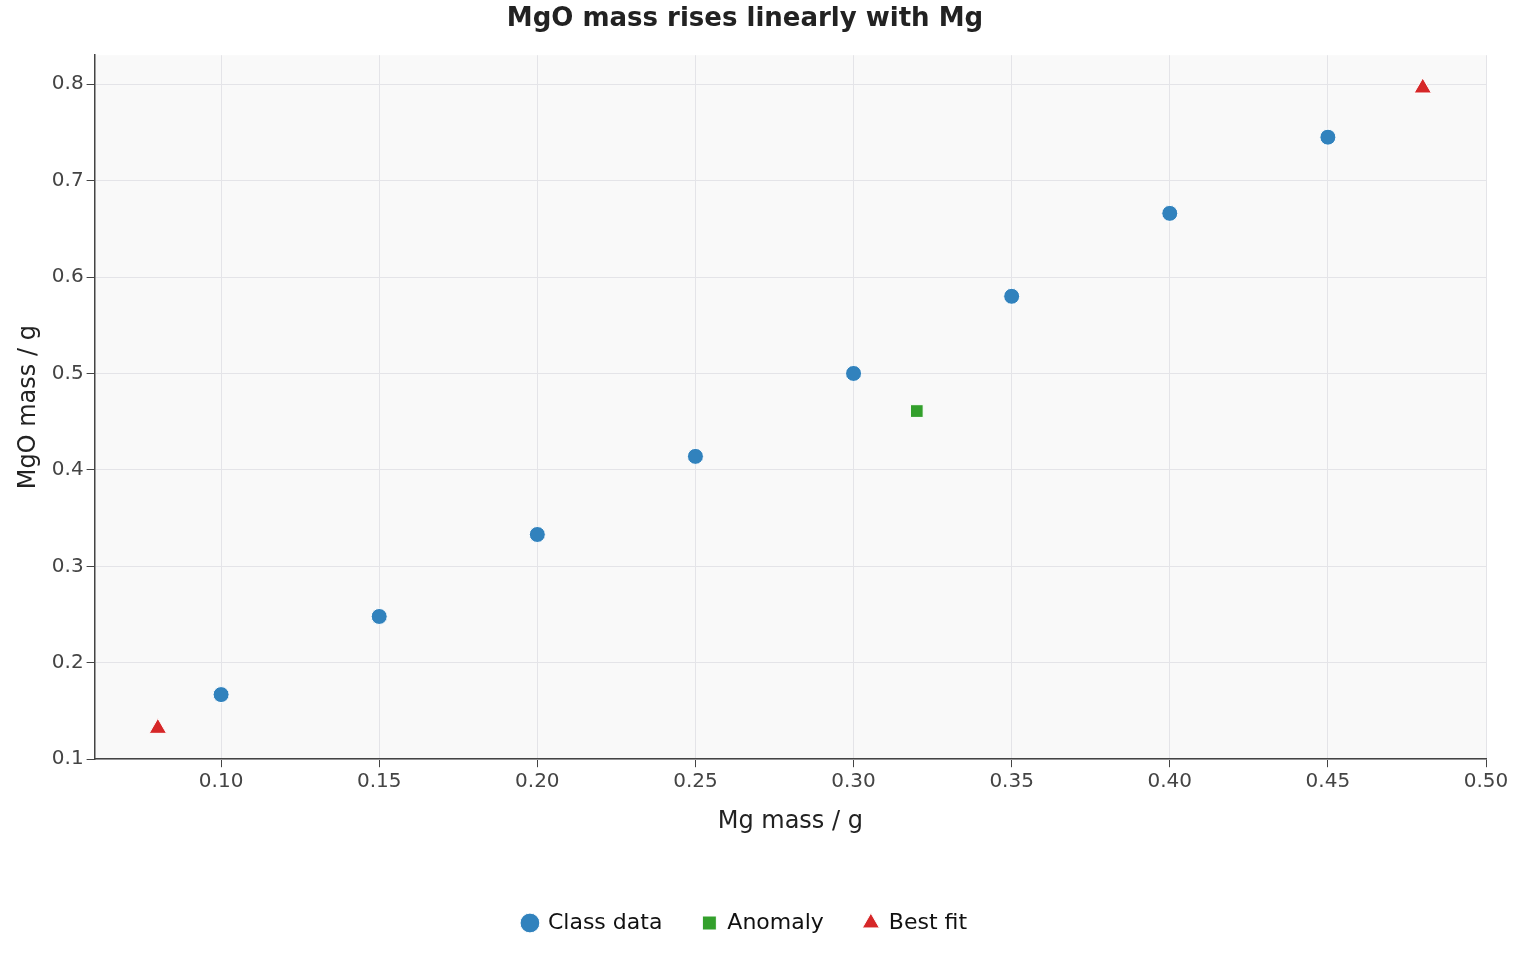 The height and width of the screenshot is (960, 1520). What do you see at coordinates (1170, 780) in the screenshot?
I see `x-tick-label: 0.40` at bounding box center [1170, 780].